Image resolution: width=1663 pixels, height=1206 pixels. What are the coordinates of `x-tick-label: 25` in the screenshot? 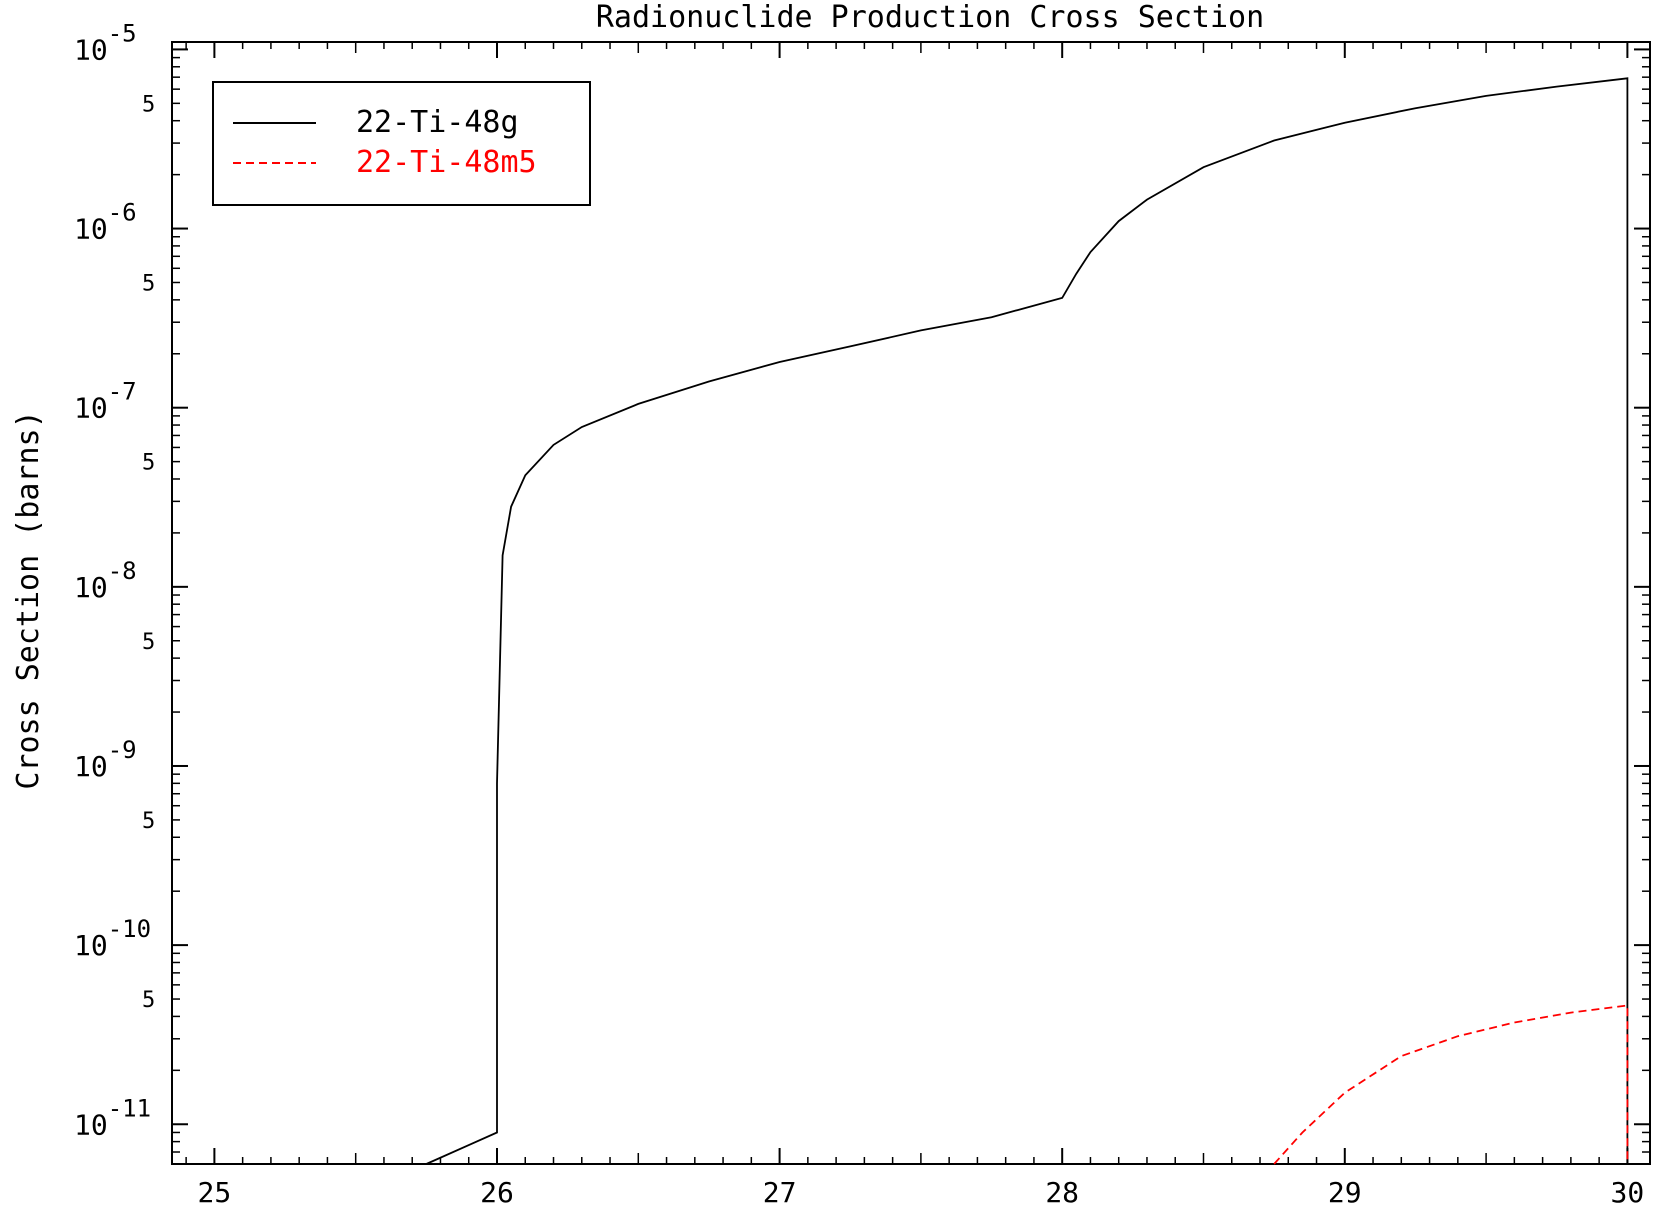 It's located at (215, 1191).